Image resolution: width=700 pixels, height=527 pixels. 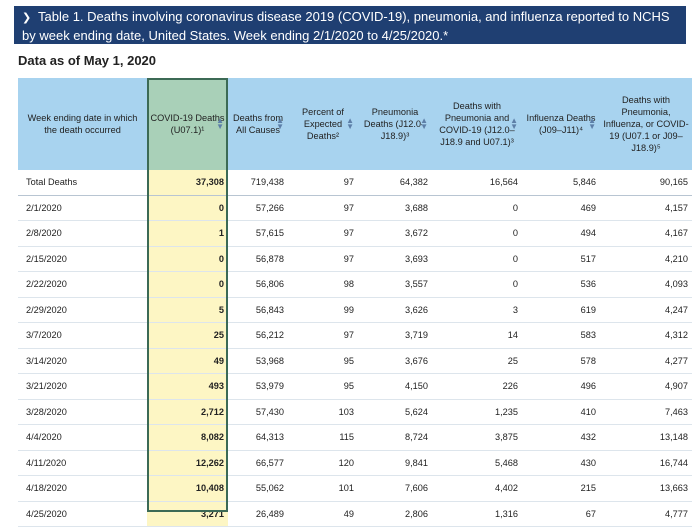 I want to click on table-cell: 64,313, so click(x=258, y=437).